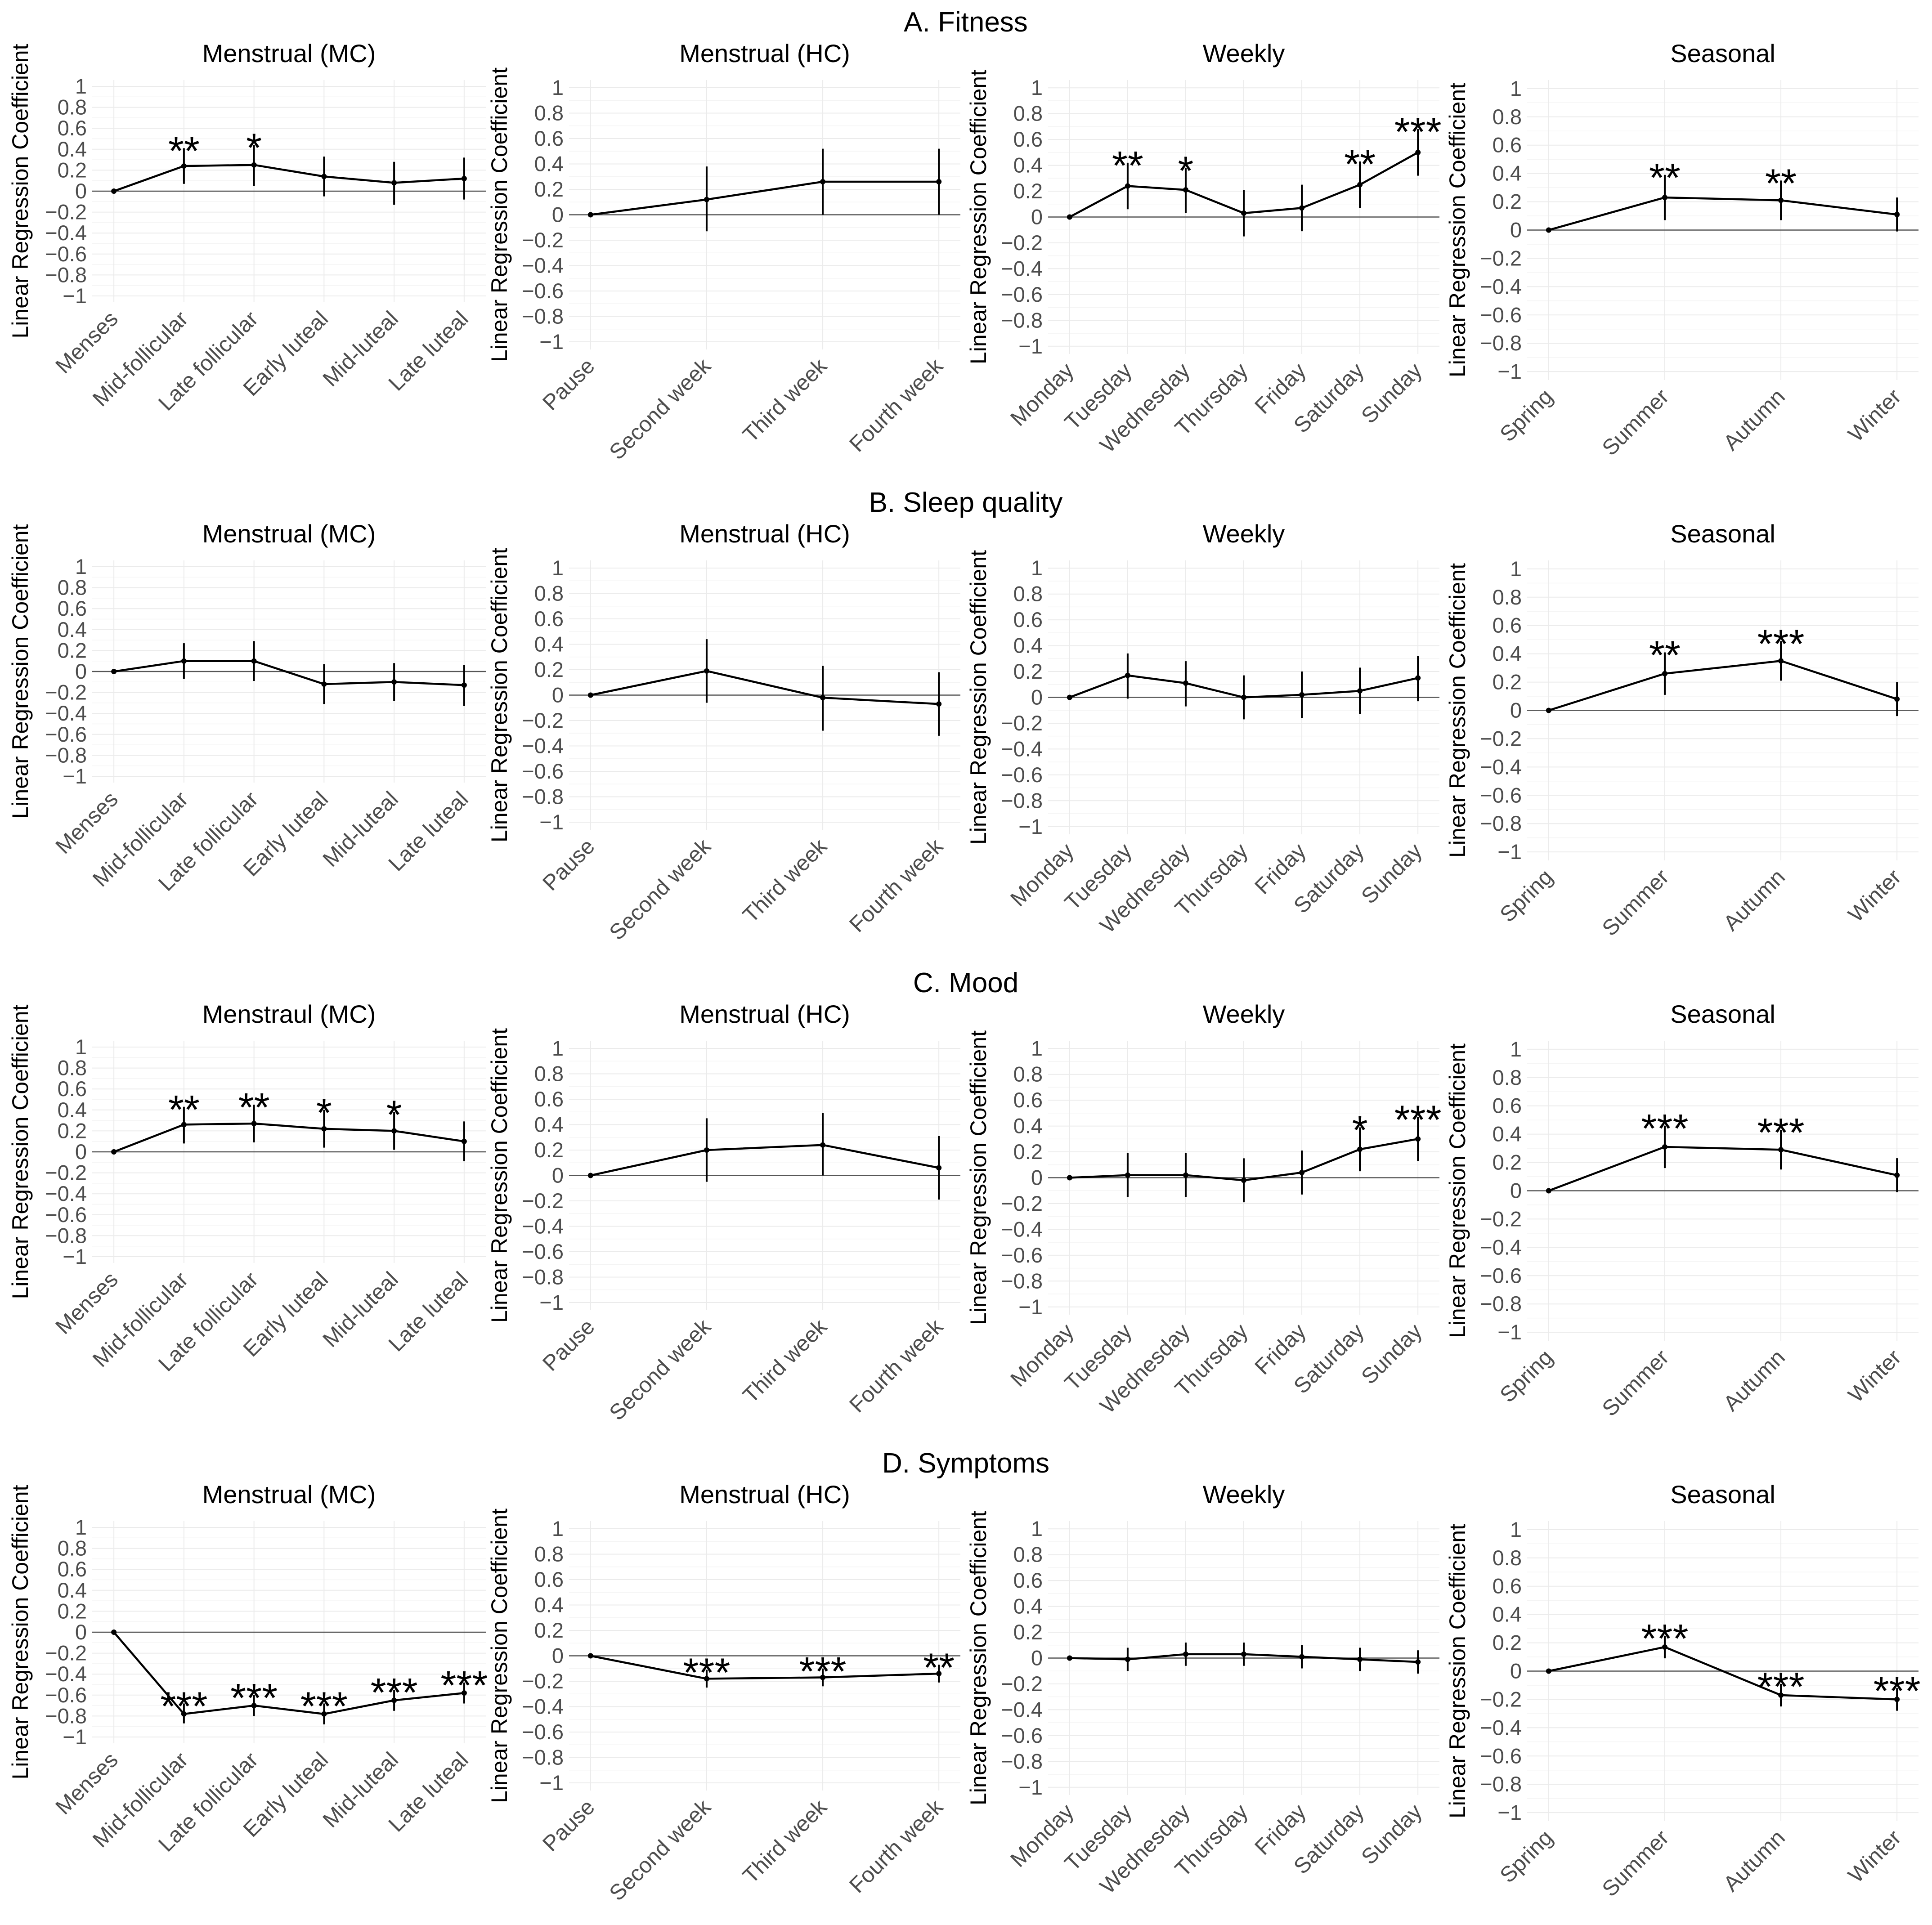 This screenshot has height=1925, width=1932. What do you see at coordinates (289, 1014) in the screenshot?
I see `panel-title: Menstraul (MC)` at bounding box center [289, 1014].